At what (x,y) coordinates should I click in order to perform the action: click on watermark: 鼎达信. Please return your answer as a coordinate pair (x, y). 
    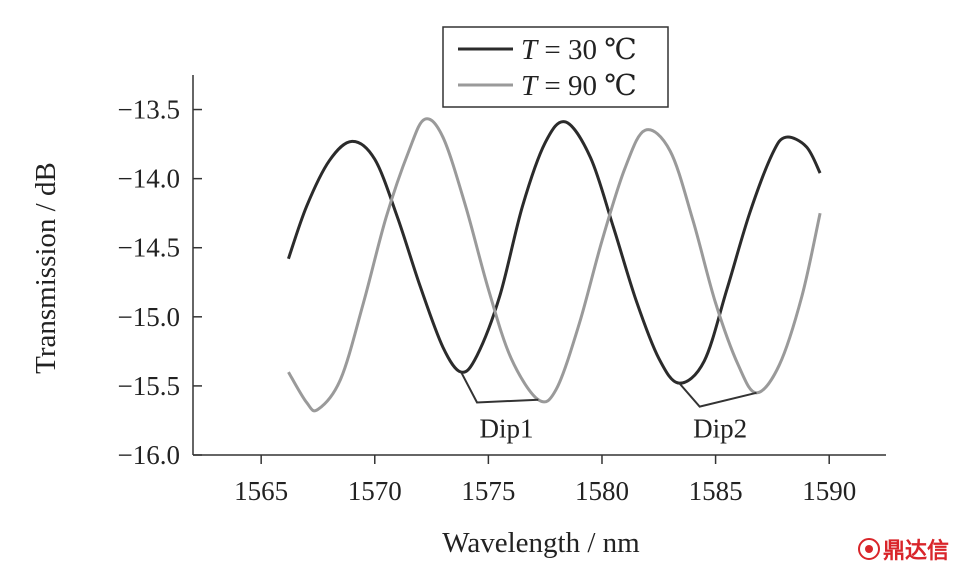
    Looking at the image, I should click on (903, 549).